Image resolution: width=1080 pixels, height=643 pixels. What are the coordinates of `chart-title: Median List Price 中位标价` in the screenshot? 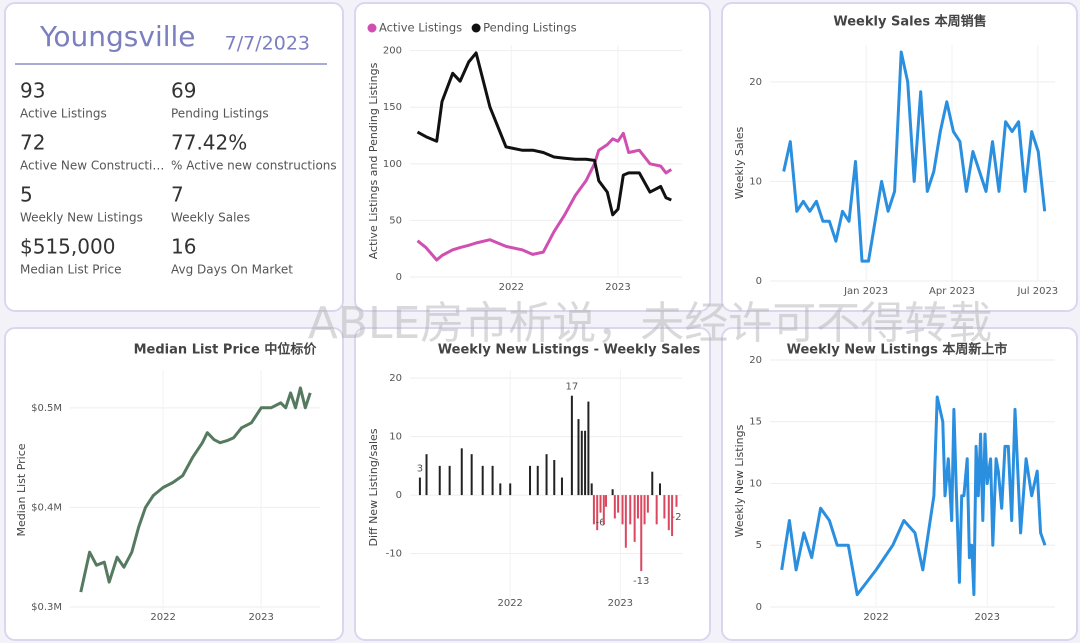 It's located at (226, 350).